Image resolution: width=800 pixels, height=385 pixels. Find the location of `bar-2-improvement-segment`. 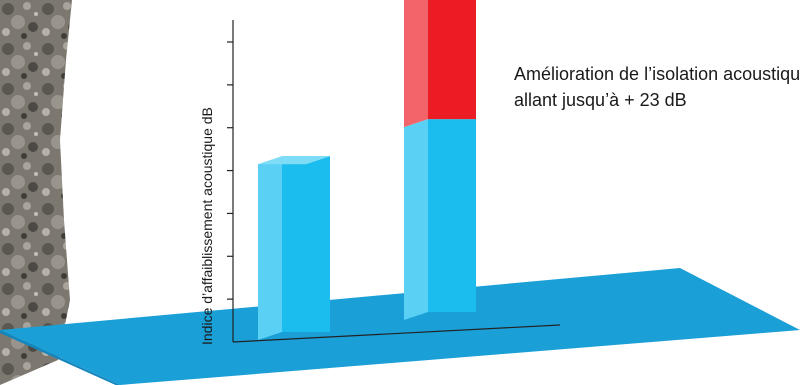

bar-2-improvement-segment is located at coordinates (440, 64).